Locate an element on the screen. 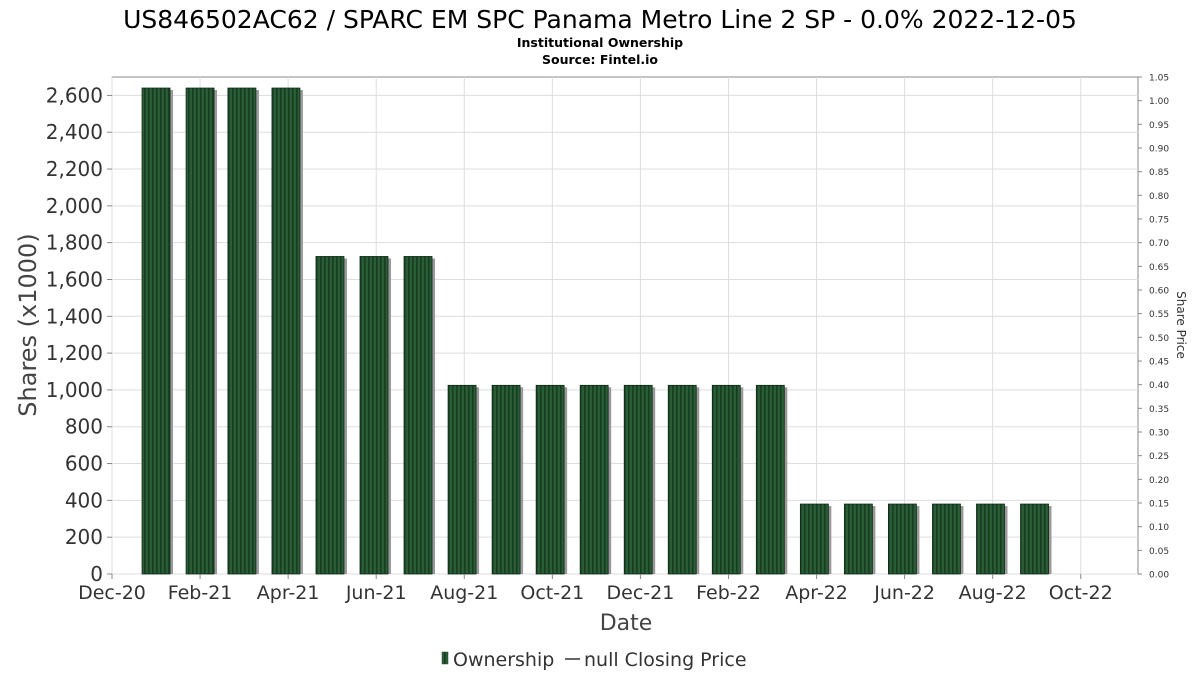  y2-tick-label: 0.85 is located at coordinates (1159, 173).